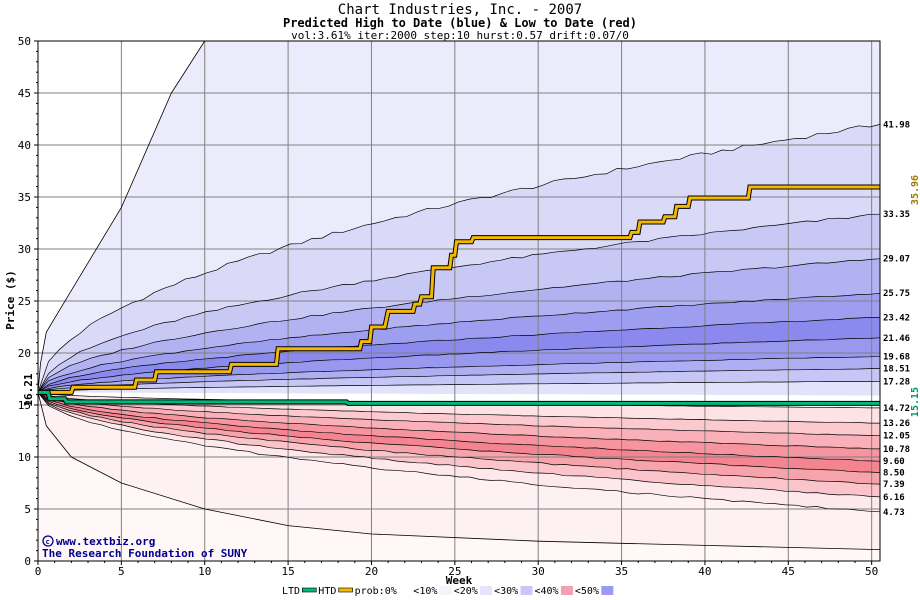  Describe the element at coordinates (27, 561) in the screenshot. I see `y-tick-label: 0` at that location.